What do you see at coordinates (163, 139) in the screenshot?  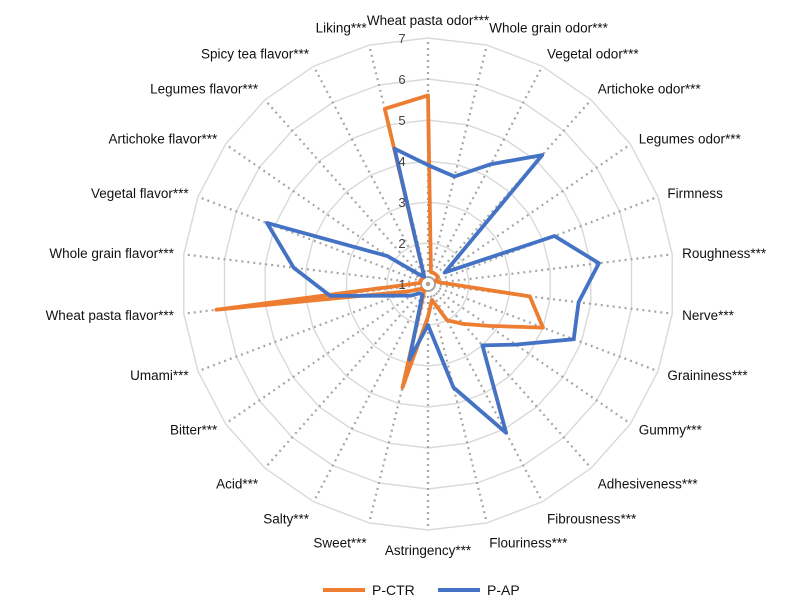 I see `category-label: Artichoke flavor***` at bounding box center [163, 139].